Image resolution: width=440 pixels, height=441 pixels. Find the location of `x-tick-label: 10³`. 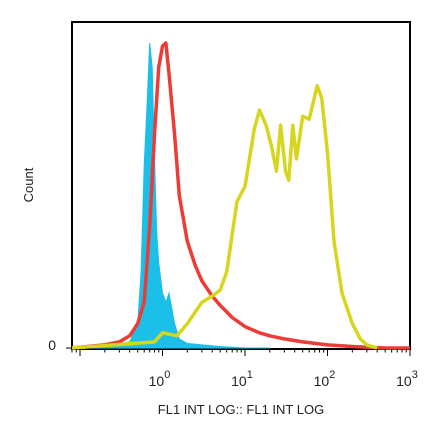

x-tick-label: 10³ is located at coordinates (407, 379).